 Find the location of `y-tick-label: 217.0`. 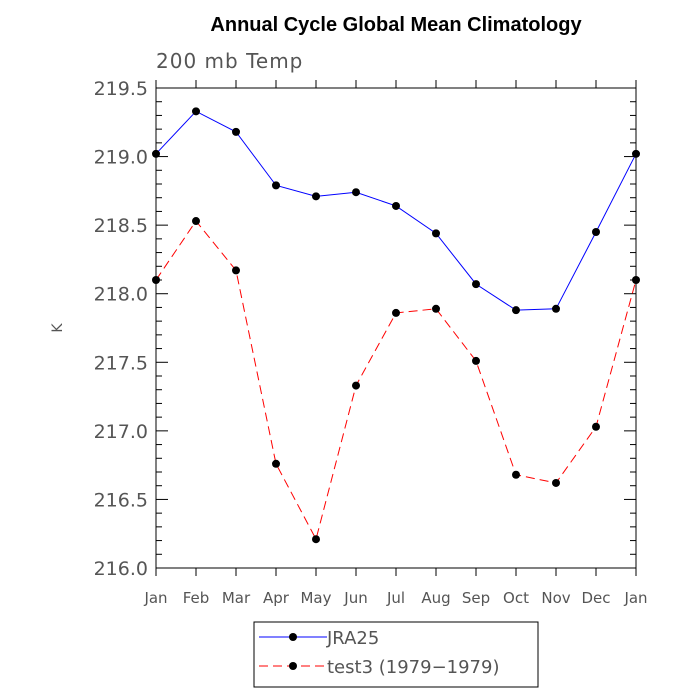

y-tick-label: 217.0 is located at coordinates (121, 432).